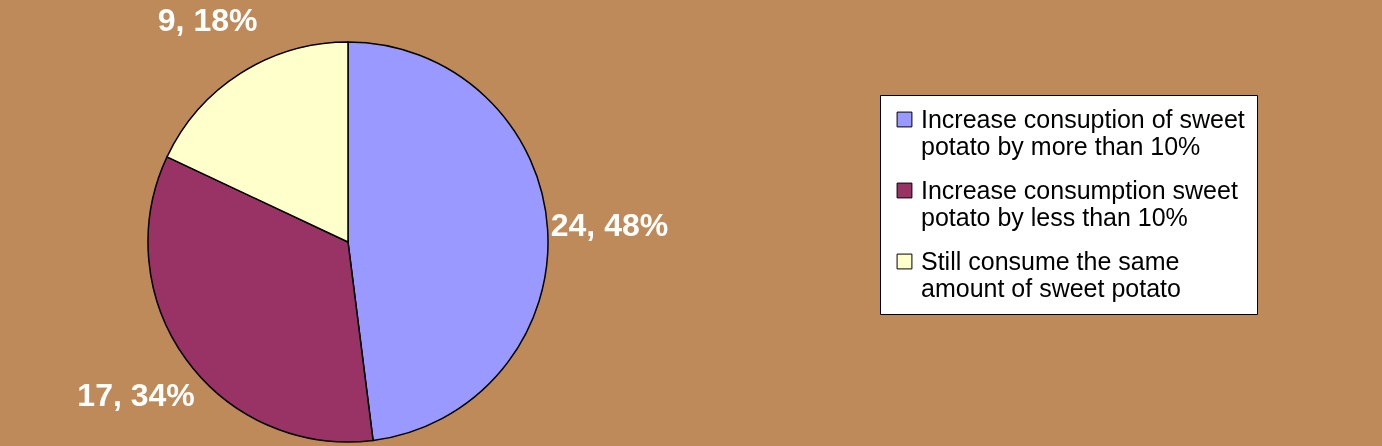 The image size is (1382, 446). Describe the element at coordinates (609, 224) in the screenshot. I see `data-label: 24, 48%` at that location.